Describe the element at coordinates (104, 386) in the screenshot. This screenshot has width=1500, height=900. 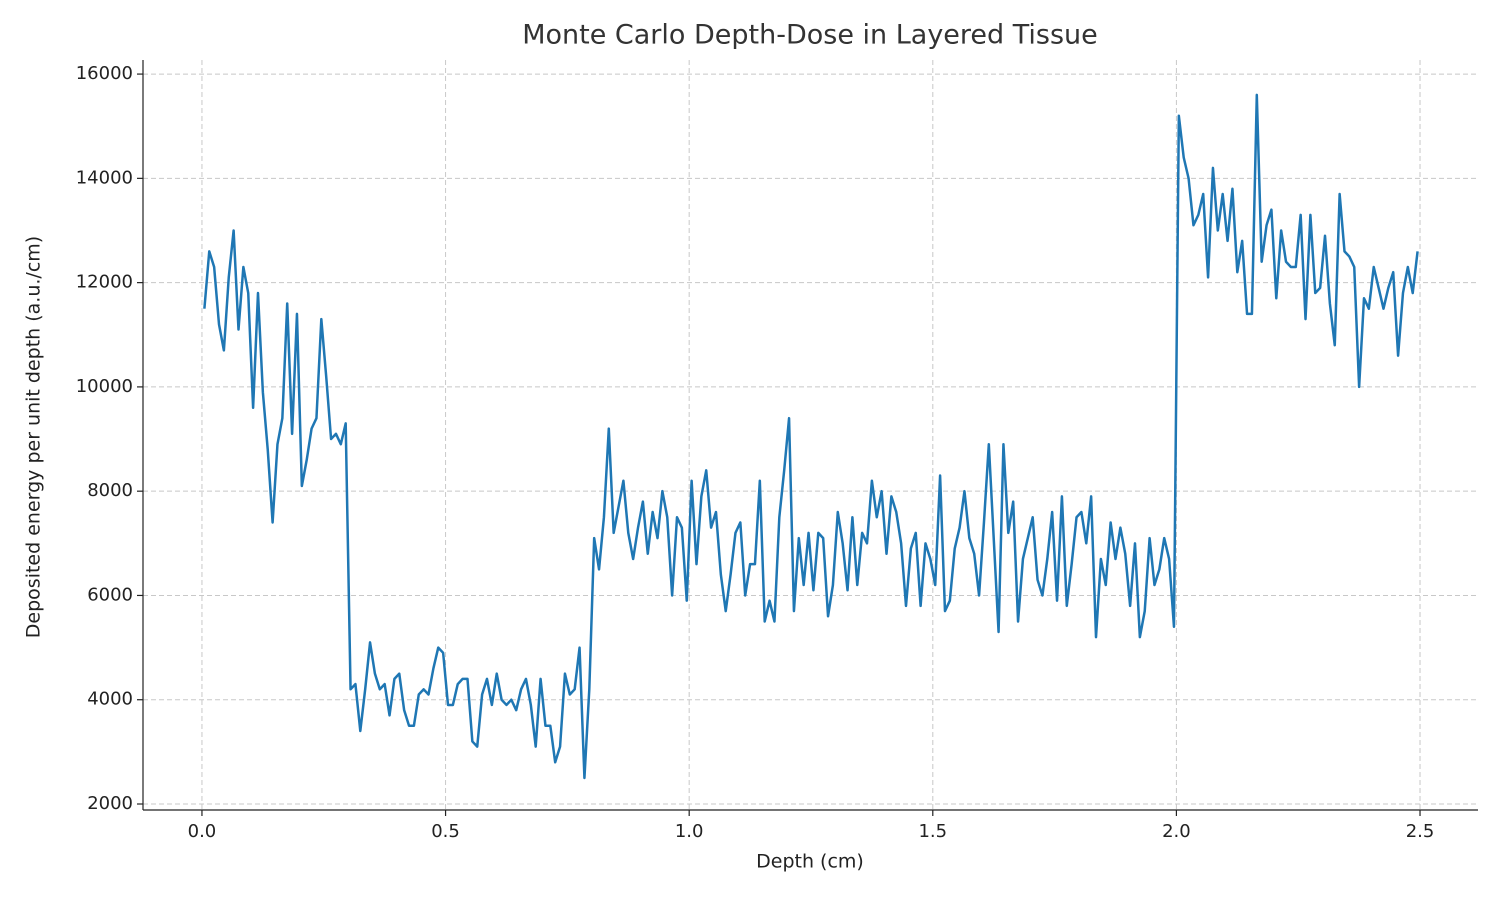
I see `y-tick-label: 10000` at that location.